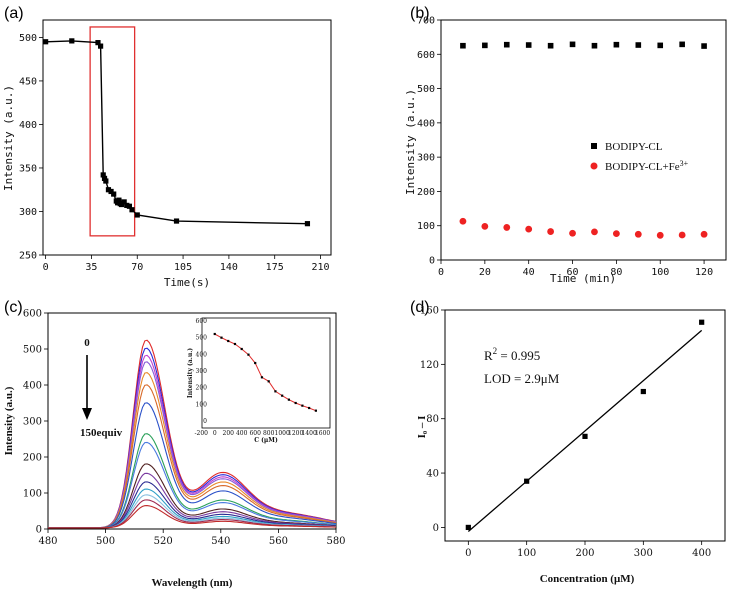 The image size is (734, 592). I want to click on panel-b-xtick-label: 0, so click(441, 272).